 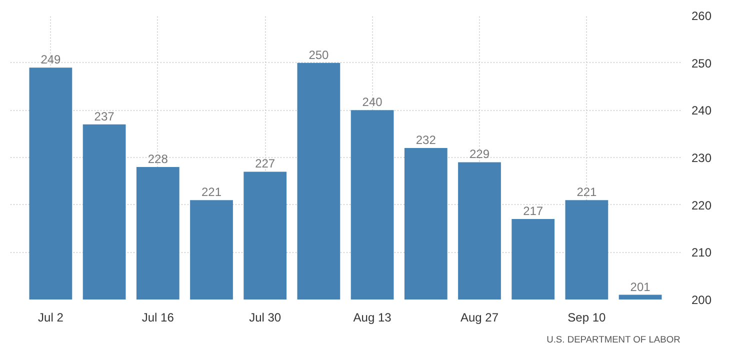 What do you see at coordinates (587, 317) in the screenshot?
I see `x-tick-label: Sep 10` at bounding box center [587, 317].